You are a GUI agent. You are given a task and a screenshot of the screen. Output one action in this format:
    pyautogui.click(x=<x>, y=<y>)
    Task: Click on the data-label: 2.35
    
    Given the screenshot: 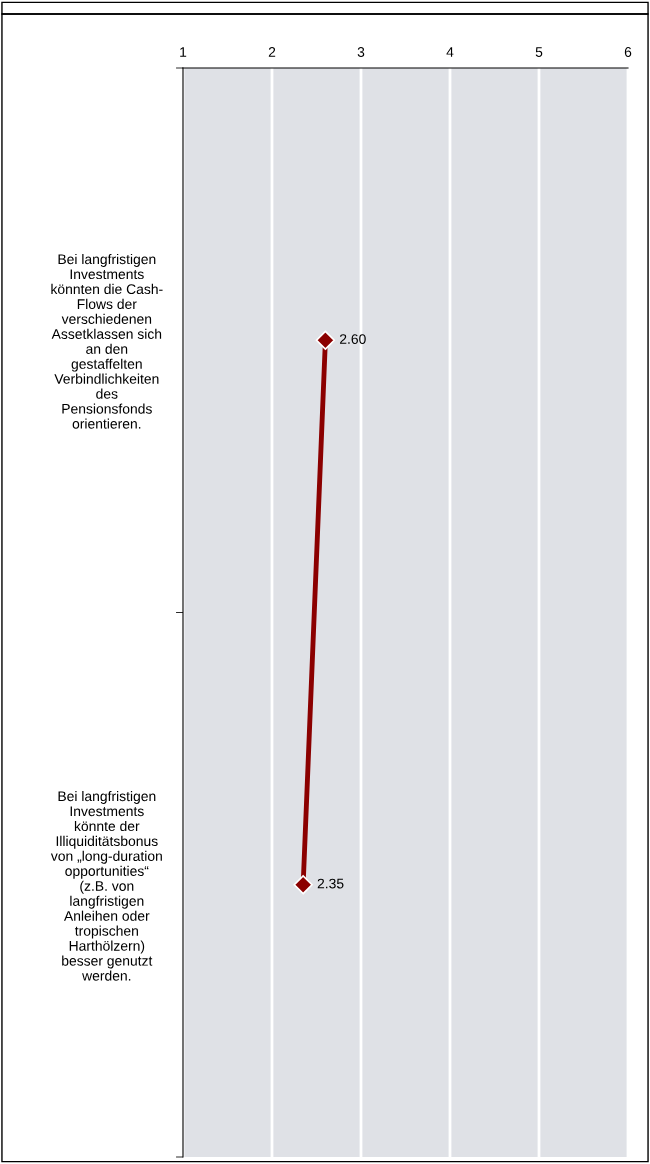 What is the action you would take?
    pyautogui.click(x=330, y=883)
    